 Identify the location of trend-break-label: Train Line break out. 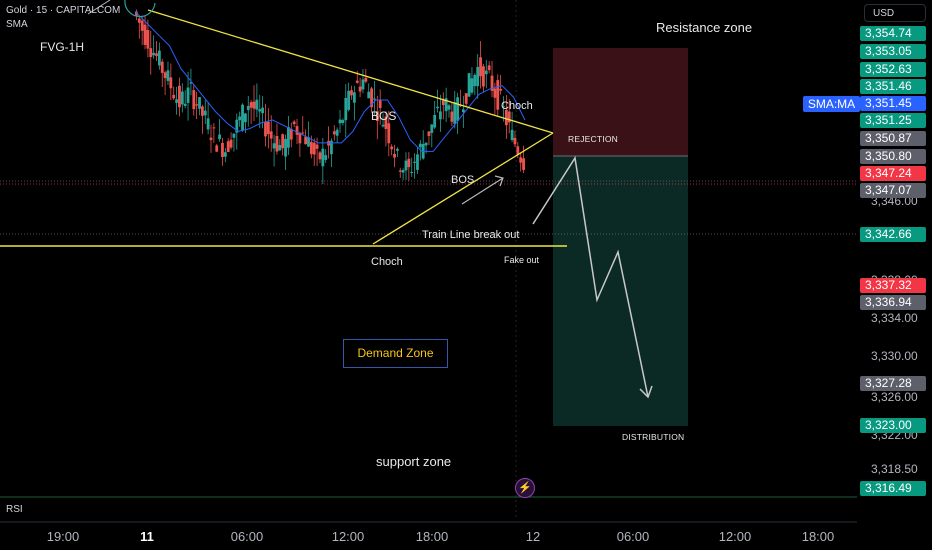
(471, 235).